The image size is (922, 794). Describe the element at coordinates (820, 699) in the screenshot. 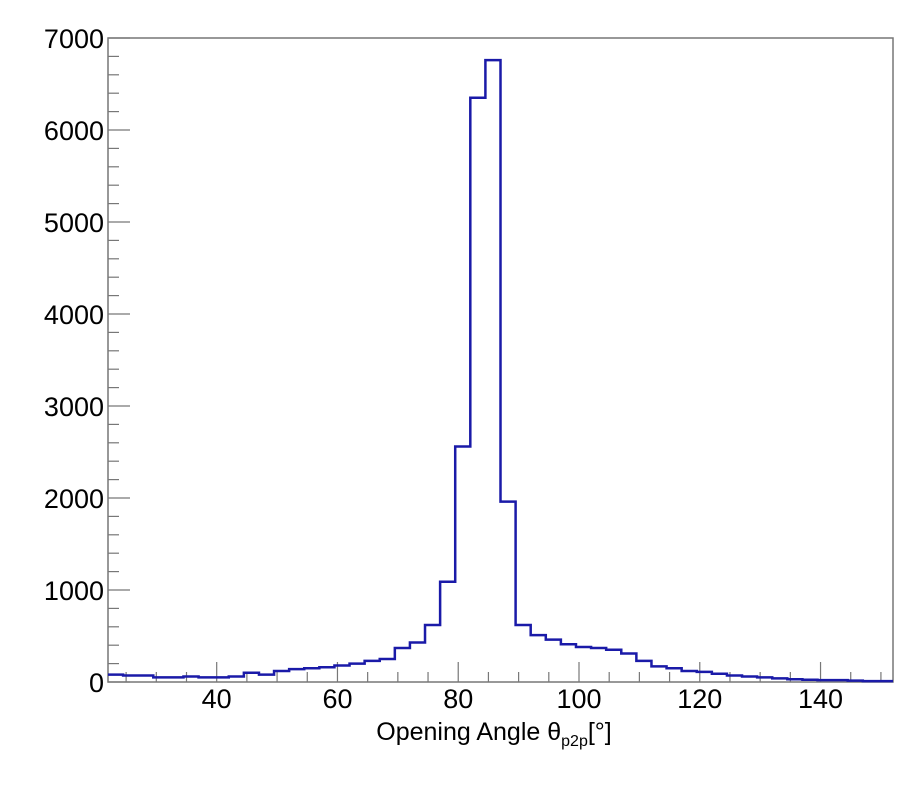

I see `x-tick-label: 140` at that location.